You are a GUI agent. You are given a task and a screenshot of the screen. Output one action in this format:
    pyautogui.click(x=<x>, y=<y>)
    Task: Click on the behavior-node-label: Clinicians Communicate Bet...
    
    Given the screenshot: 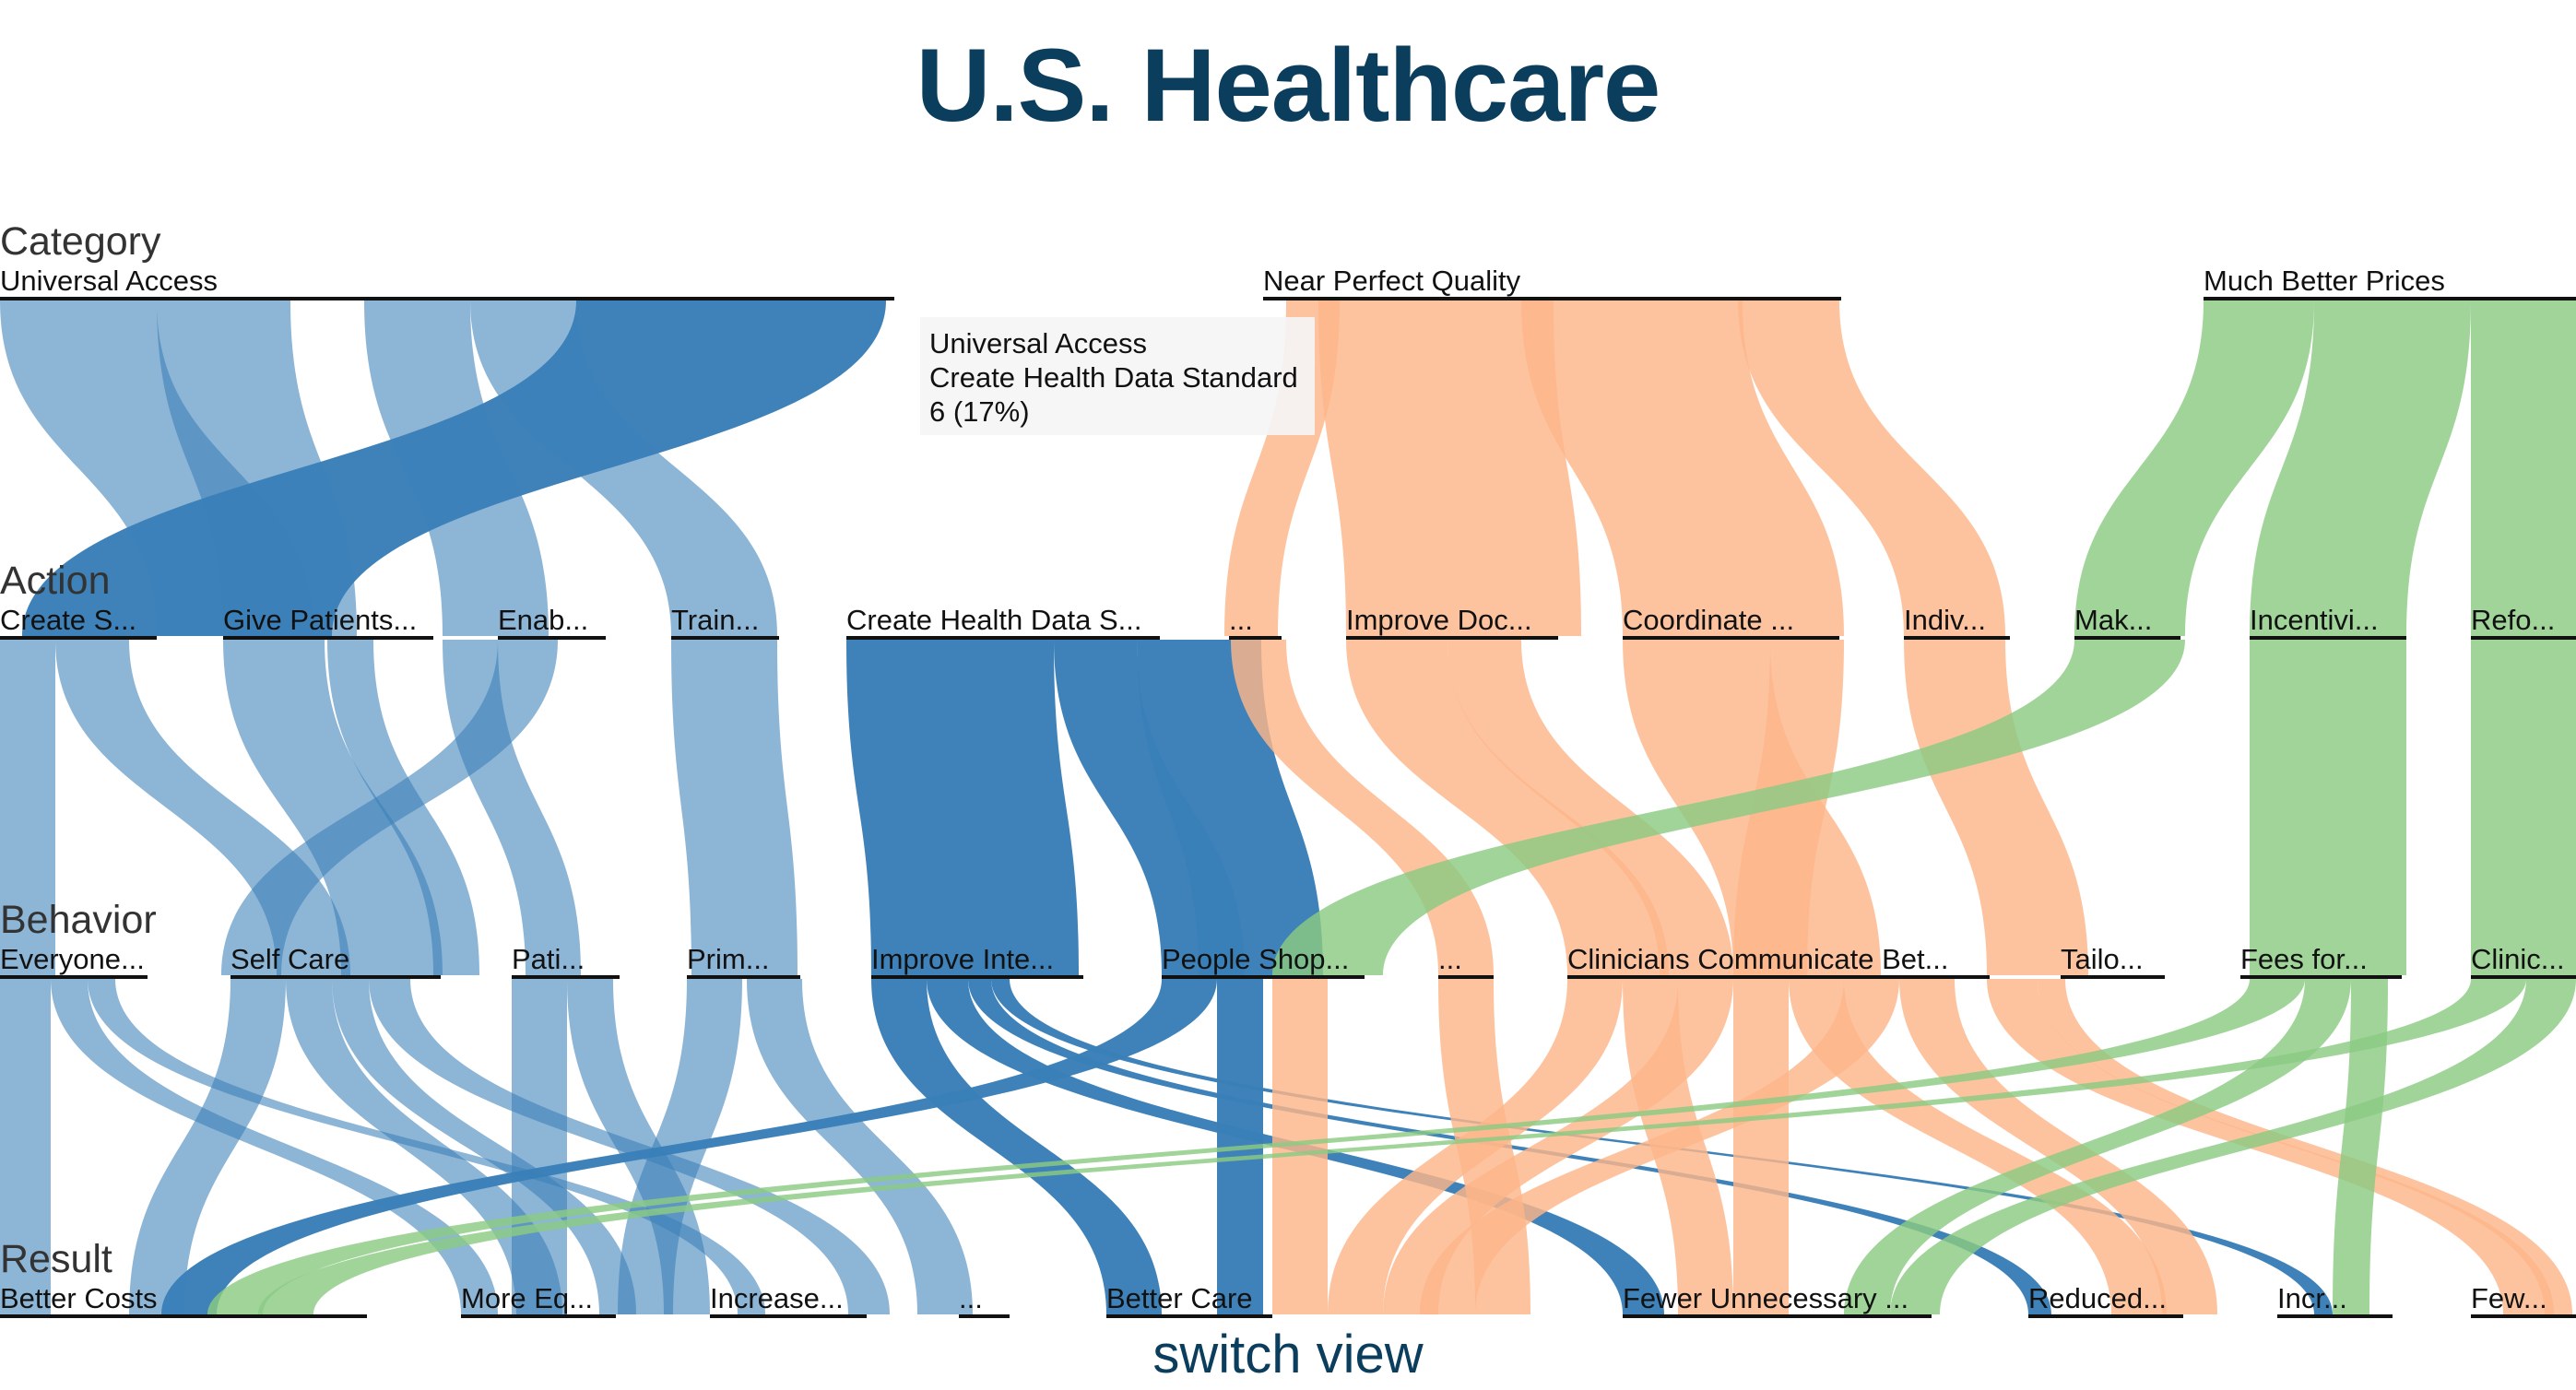 What is the action you would take?
    pyautogui.click(x=1758, y=959)
    